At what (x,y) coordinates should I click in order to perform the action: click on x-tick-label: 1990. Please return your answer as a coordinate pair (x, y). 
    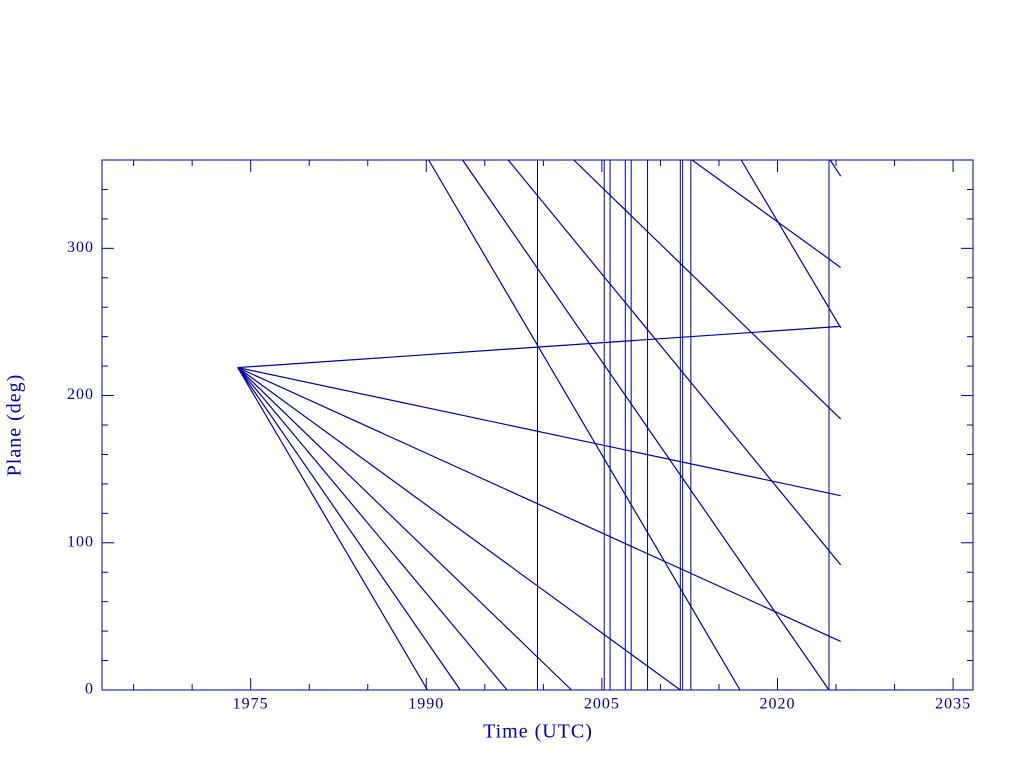
    Looking at the image, I should click on (426, 704).